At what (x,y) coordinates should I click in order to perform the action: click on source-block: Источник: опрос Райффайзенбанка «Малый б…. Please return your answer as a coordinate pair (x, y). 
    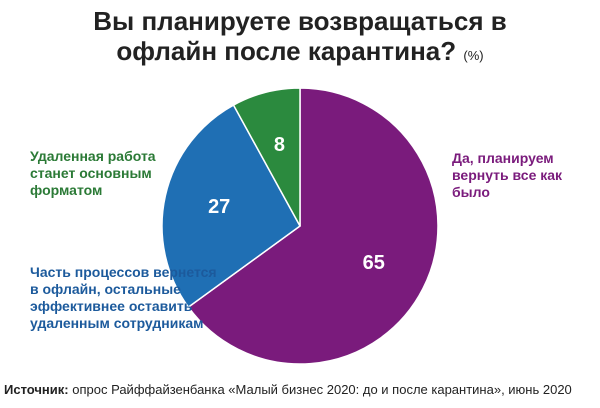
    Looking at the image, I should click on (288, 389).